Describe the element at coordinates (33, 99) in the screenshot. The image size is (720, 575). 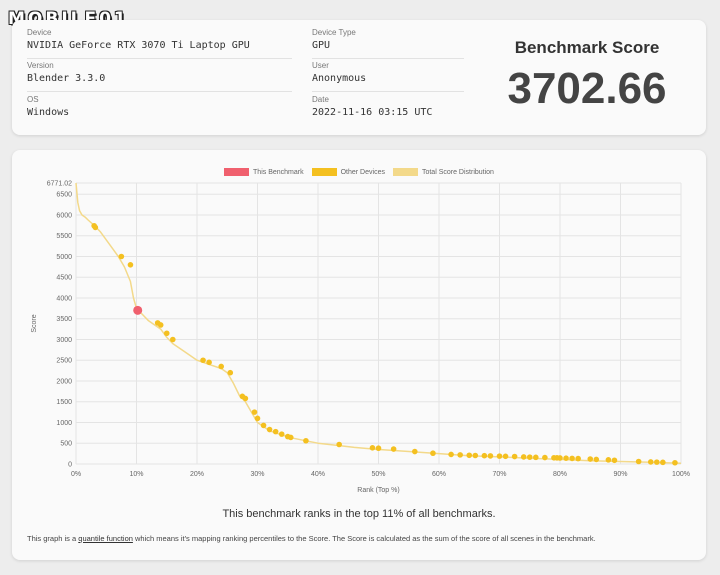
I see `os-label: OS` at that location.